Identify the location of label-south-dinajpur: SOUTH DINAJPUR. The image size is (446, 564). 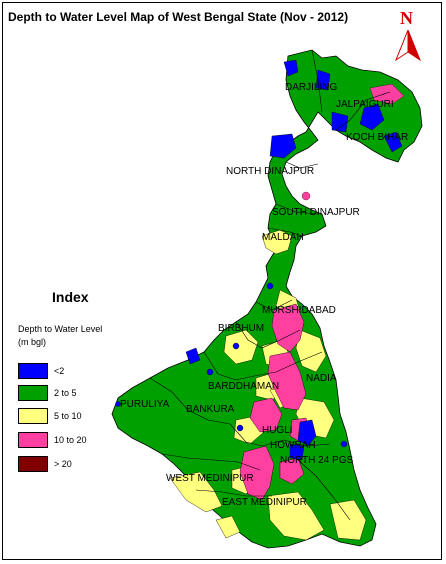
(316, 212).